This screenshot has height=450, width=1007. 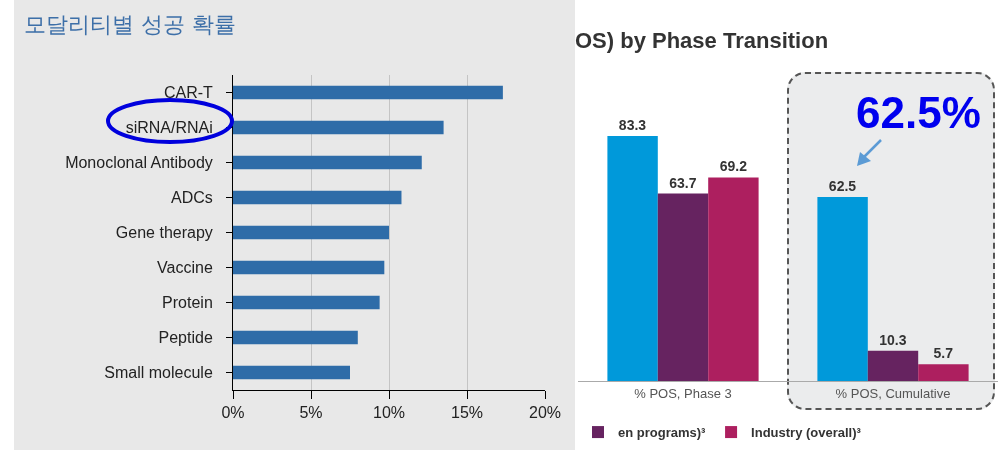 What do you see at coordinates (185, 268) in the screenshot?
I see `y-tick-label: Vaccine` at bounding box center [185, 268].